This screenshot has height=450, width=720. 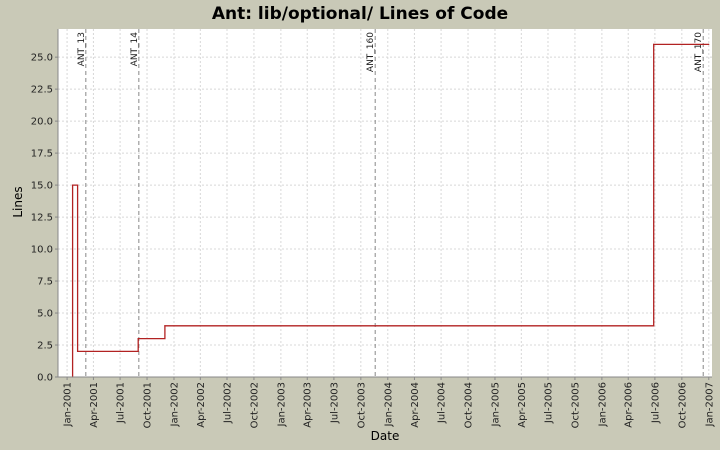 I want to click on x-tick-label: Oct-2006, so click(x=682, y=405).